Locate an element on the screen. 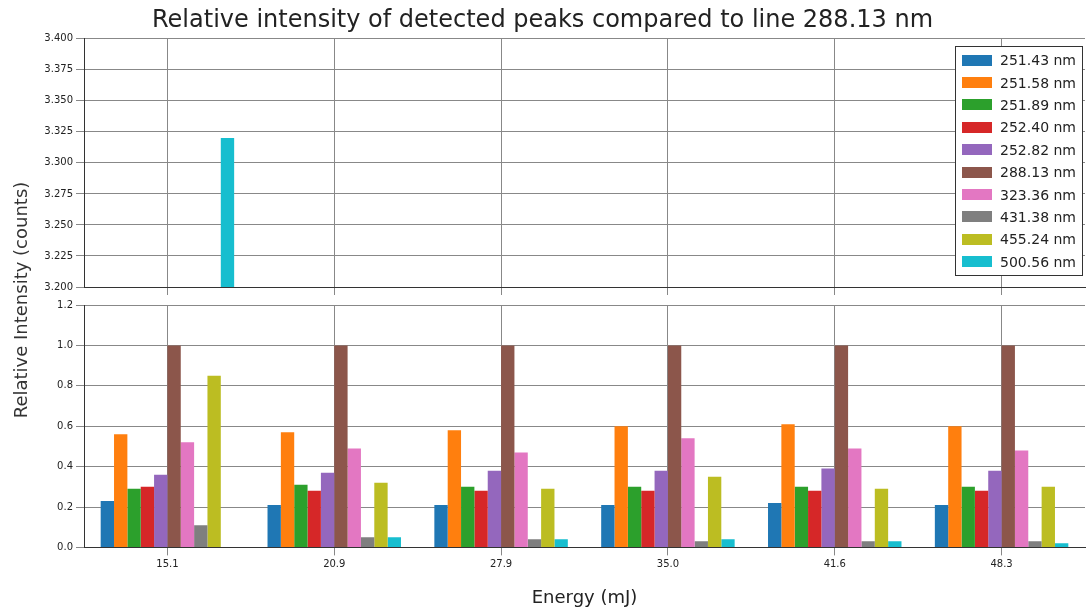 This screenshot has height=613, width=1086. y-tick-label: 0.4 is located at coordinates (65, 466).